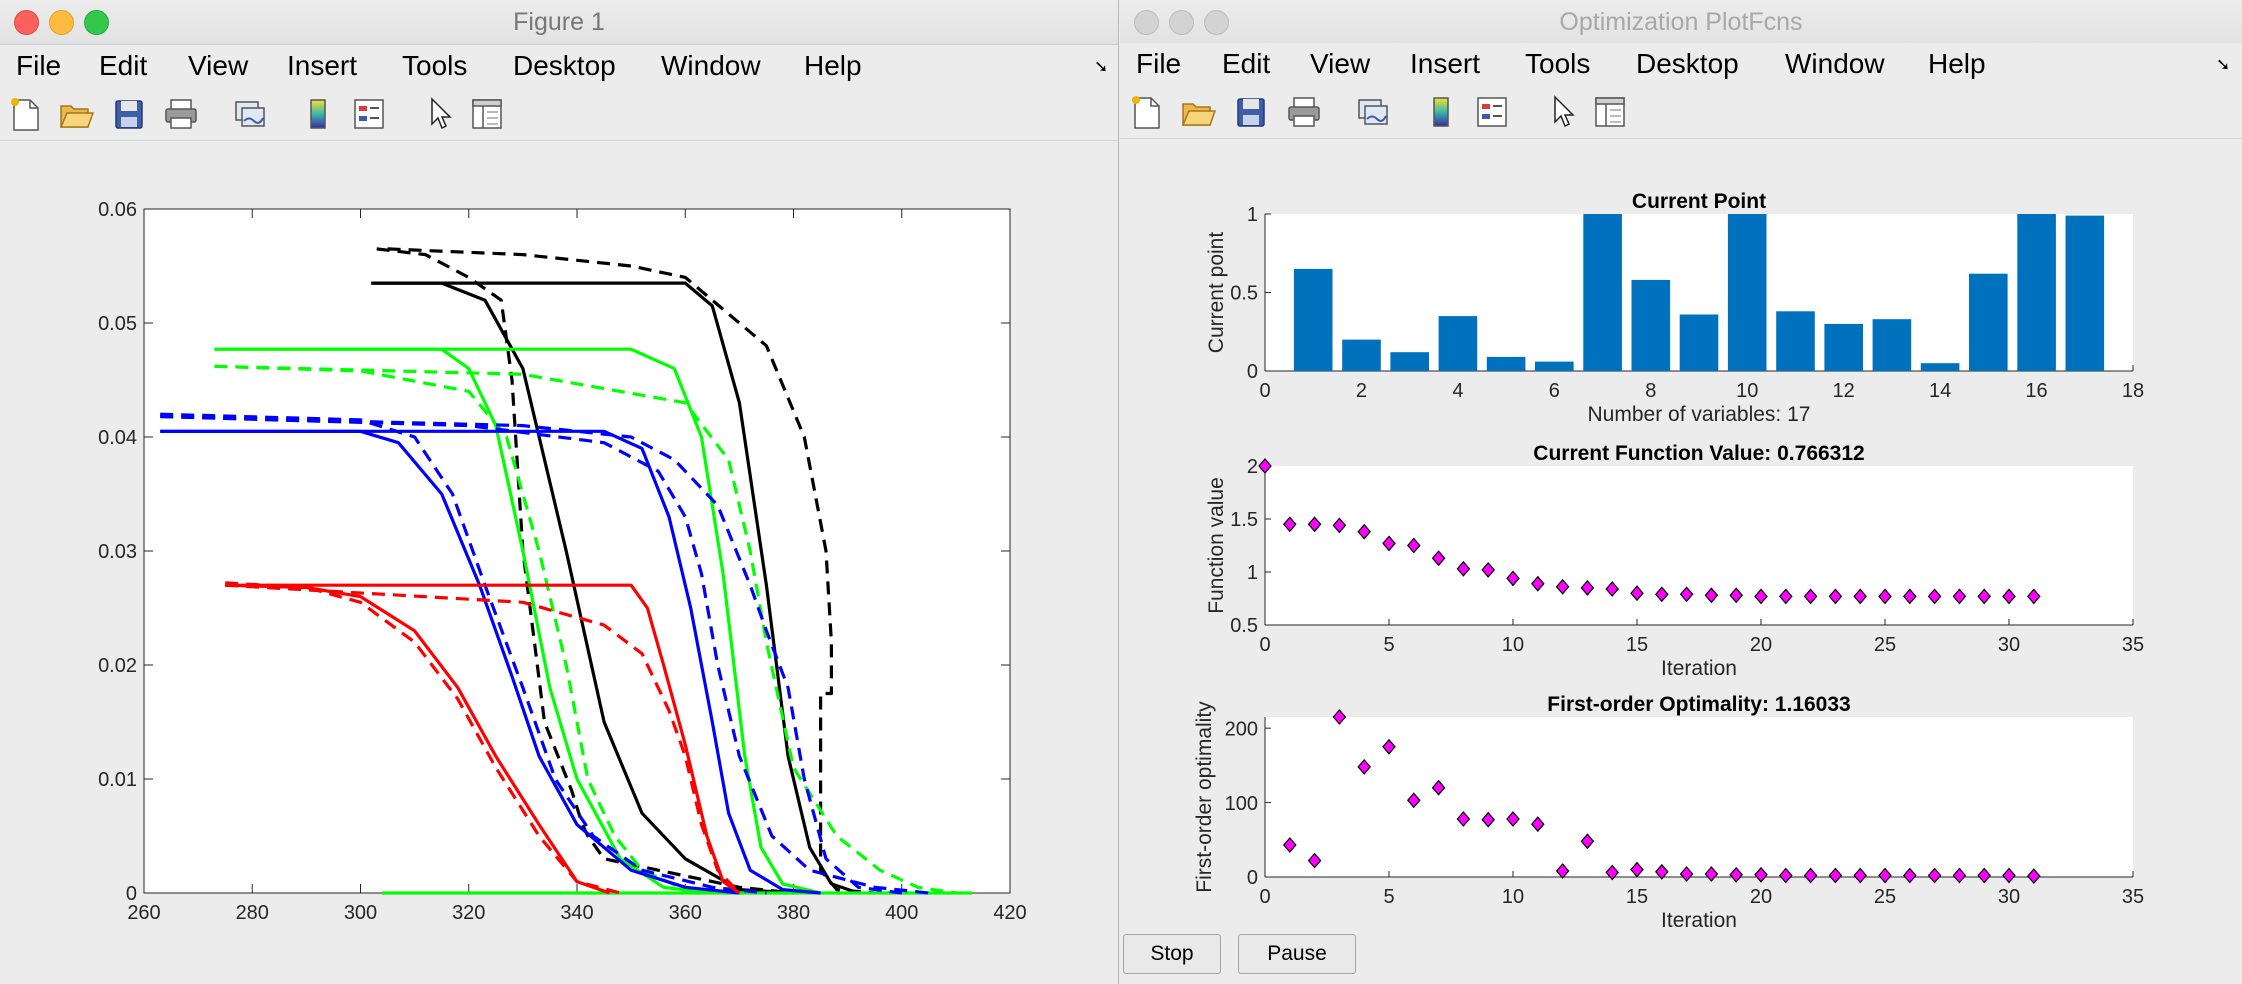  Describe the element at coordinates (1699, 668) in the screenshot. I see `x-axis-label: Iteration` at that location.